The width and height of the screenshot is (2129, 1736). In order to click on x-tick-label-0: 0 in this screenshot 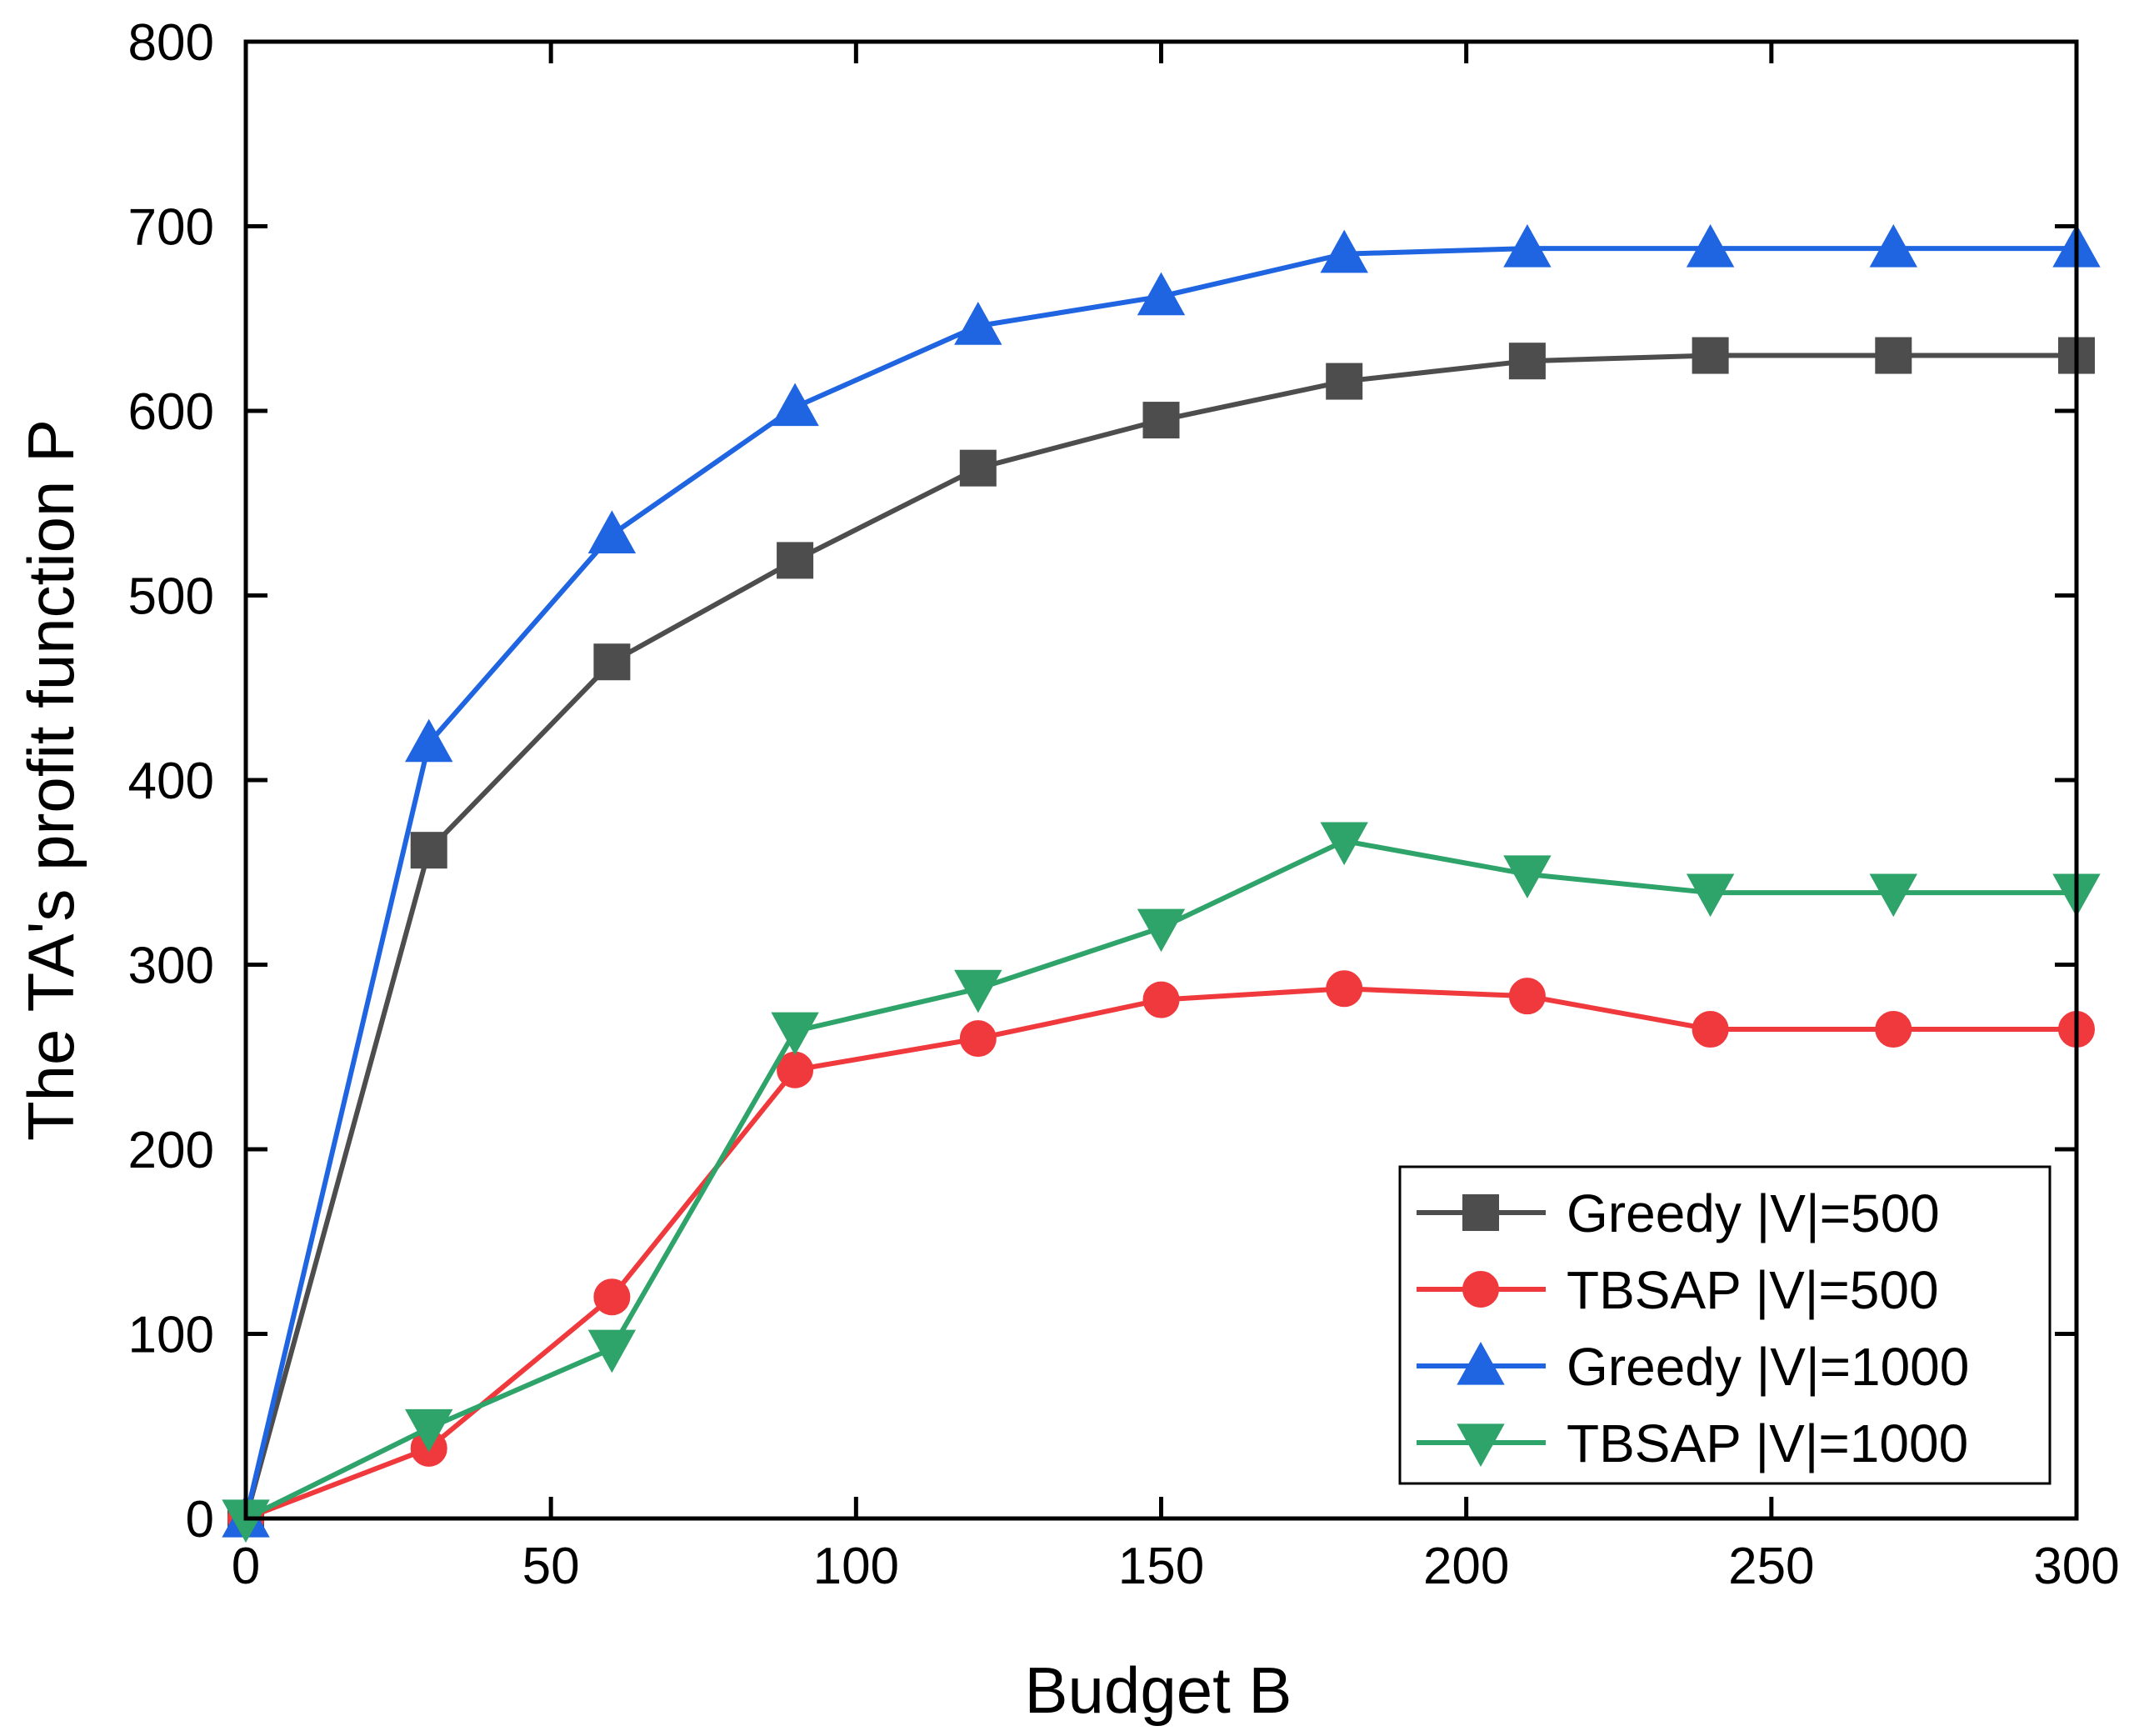, I will do `click(246, 1566)`.